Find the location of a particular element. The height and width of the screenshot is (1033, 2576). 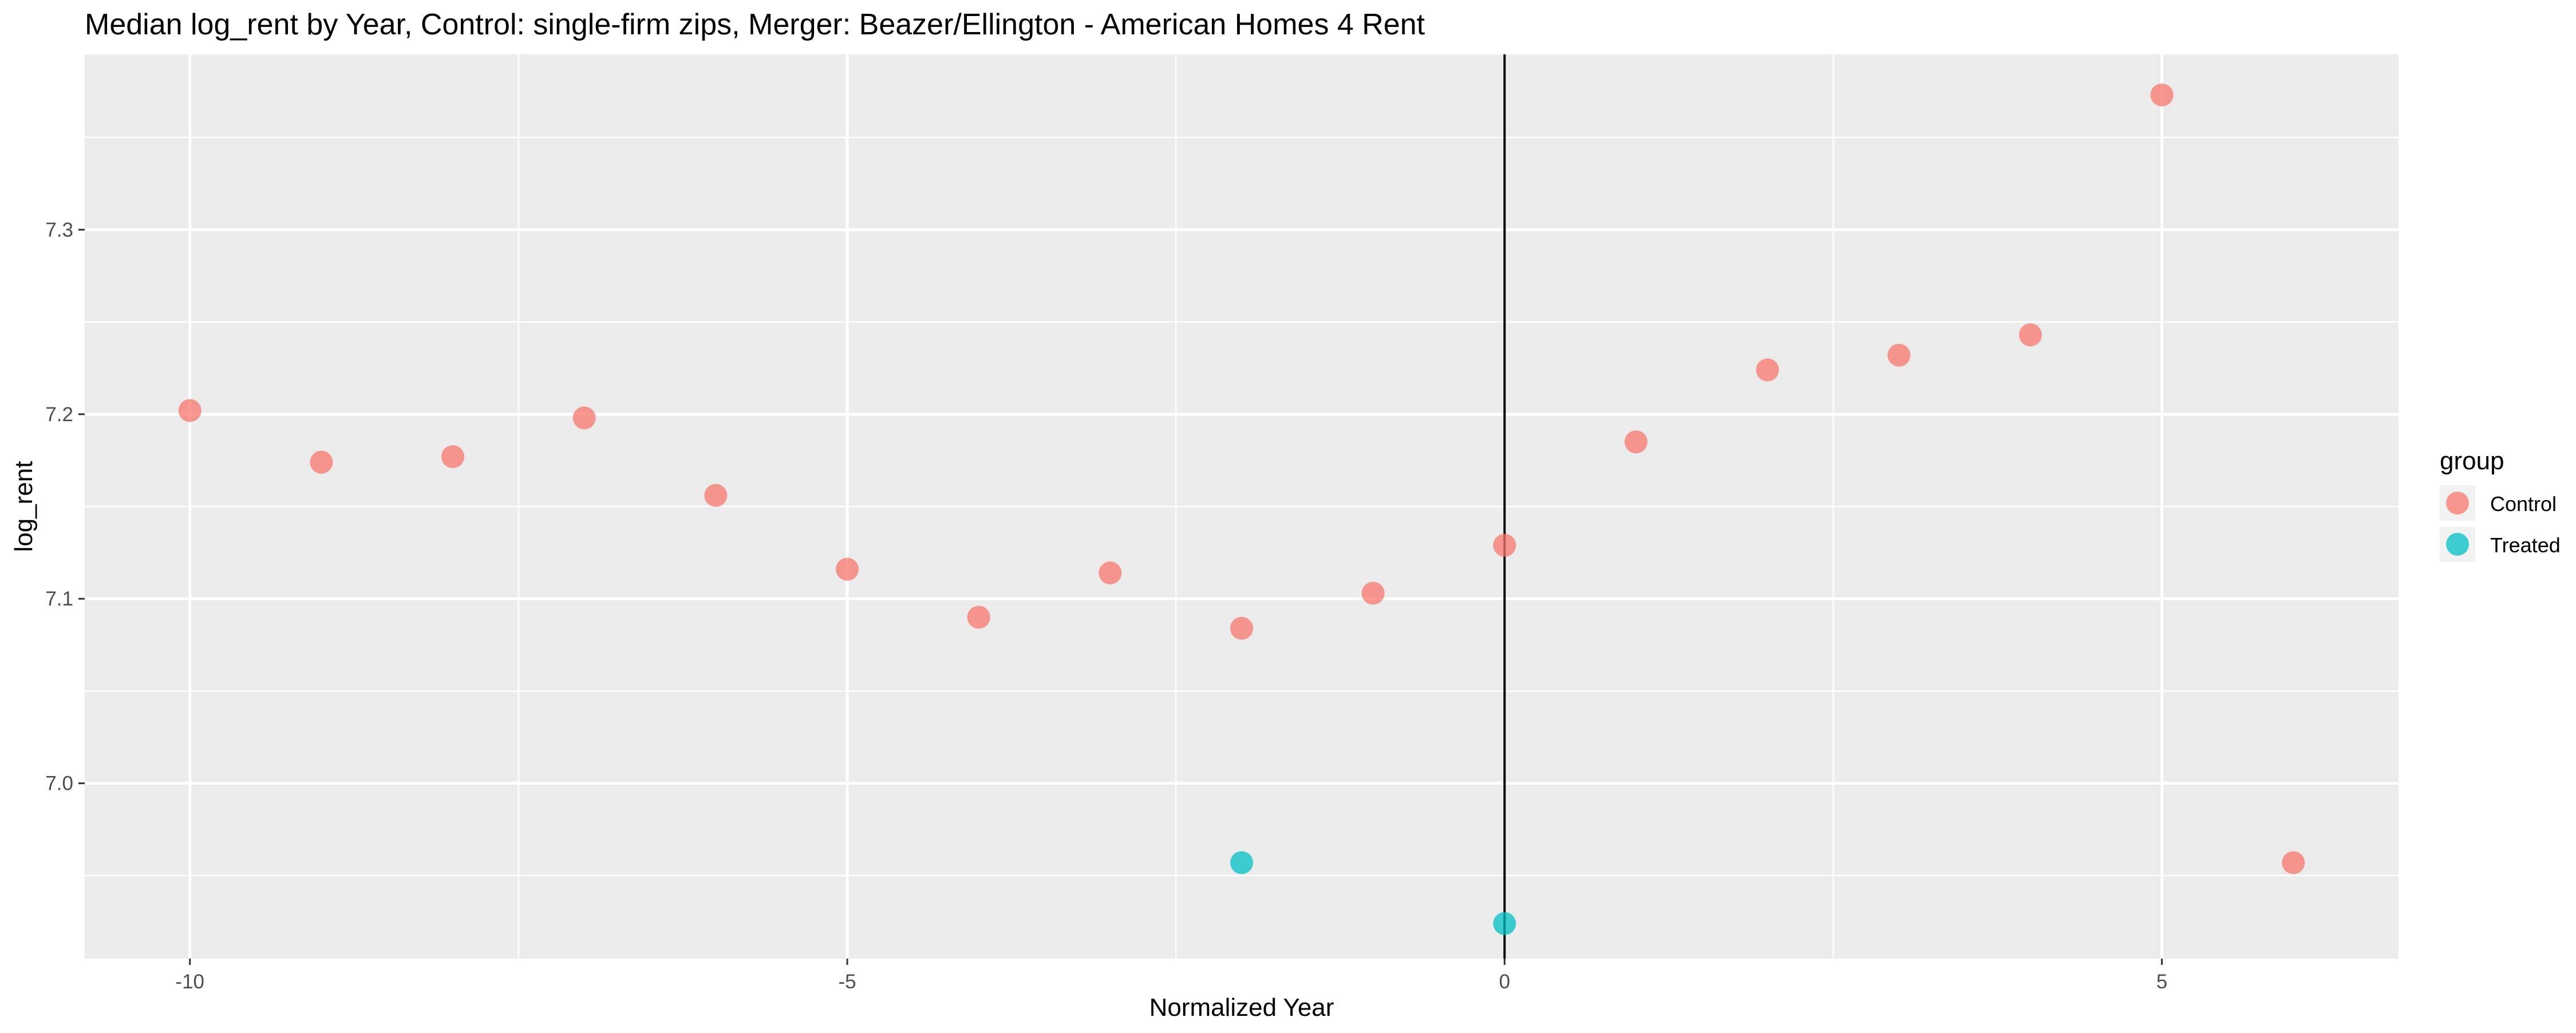

legend-entry-treated: Treated is located at coordinates (2500, 544).